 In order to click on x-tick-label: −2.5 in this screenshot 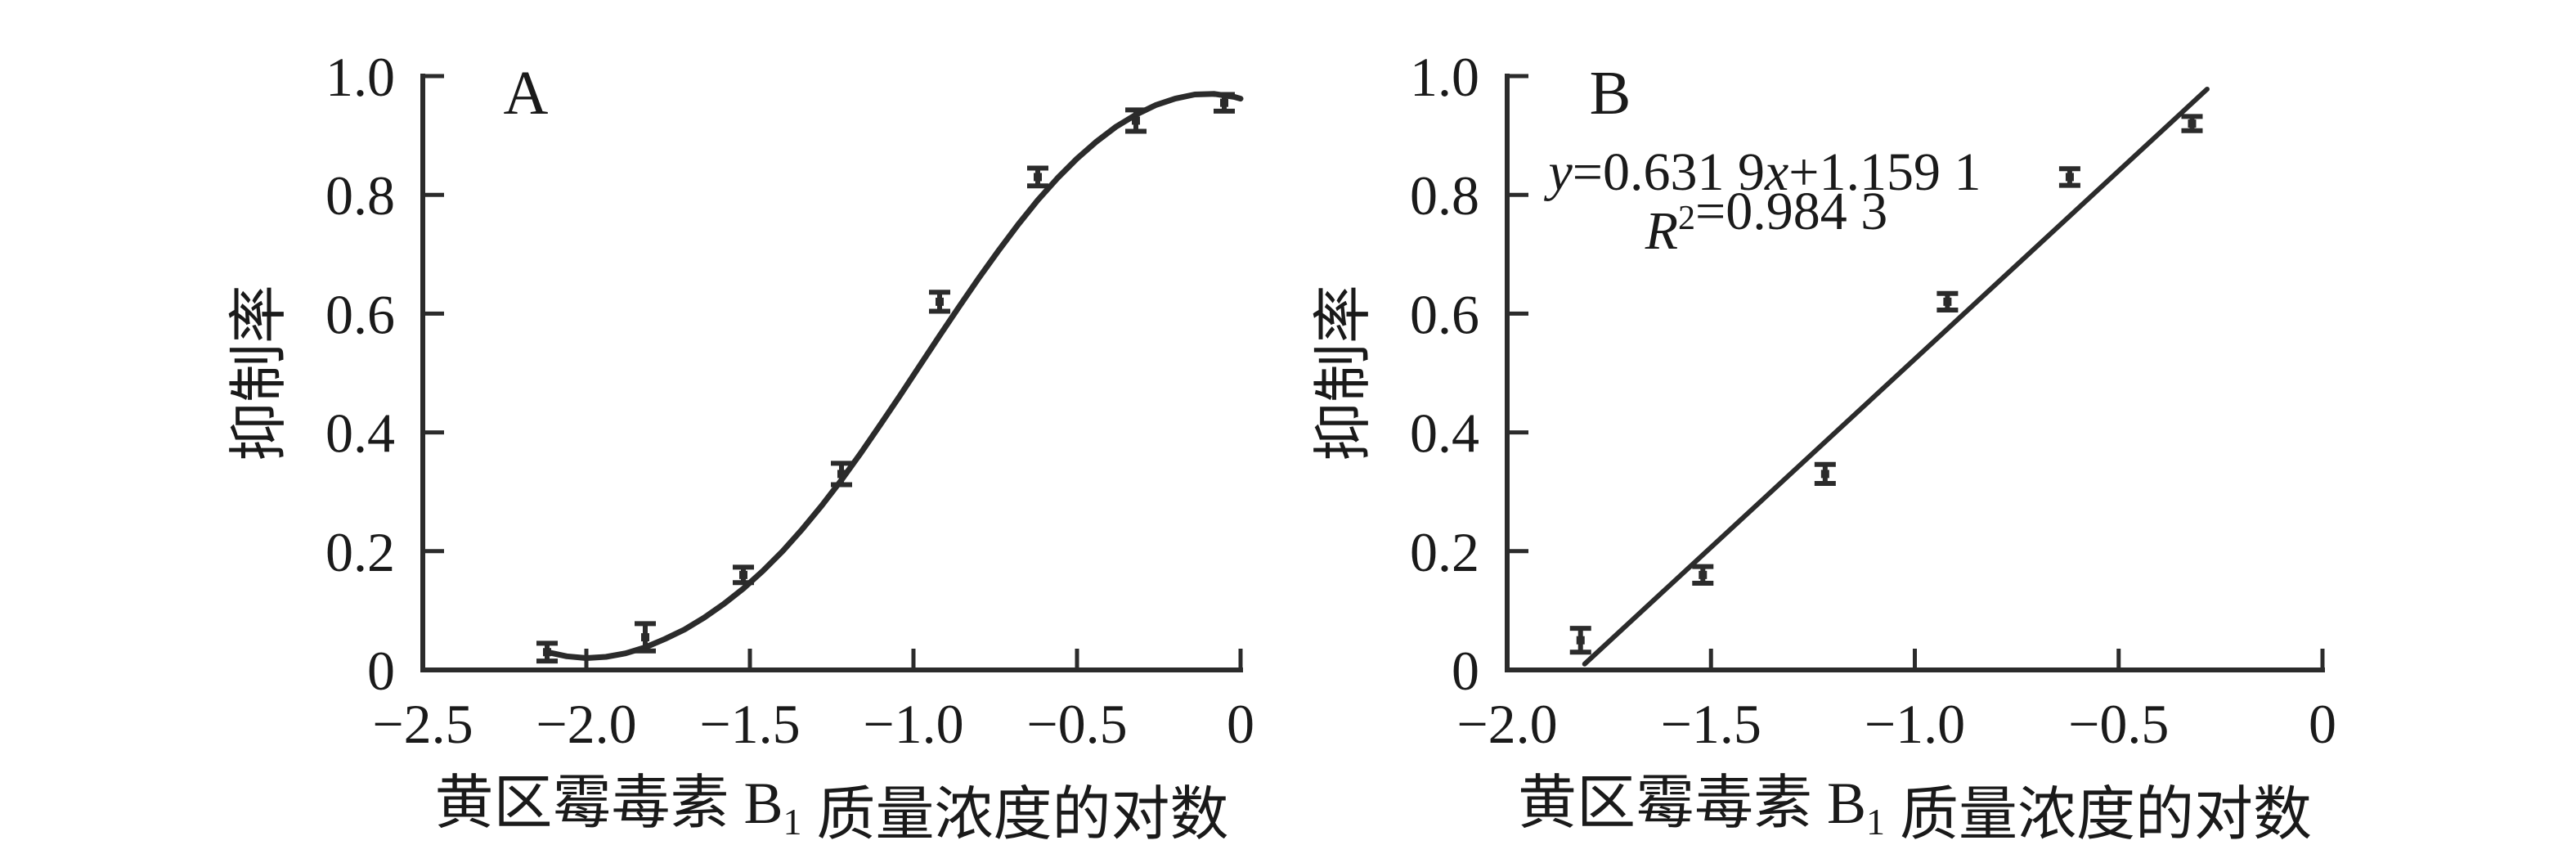, I will do `click(422, 724)`.